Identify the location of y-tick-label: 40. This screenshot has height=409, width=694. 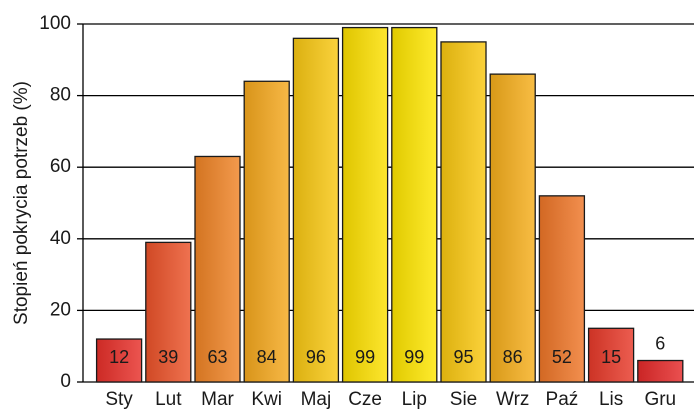
(60, 238).